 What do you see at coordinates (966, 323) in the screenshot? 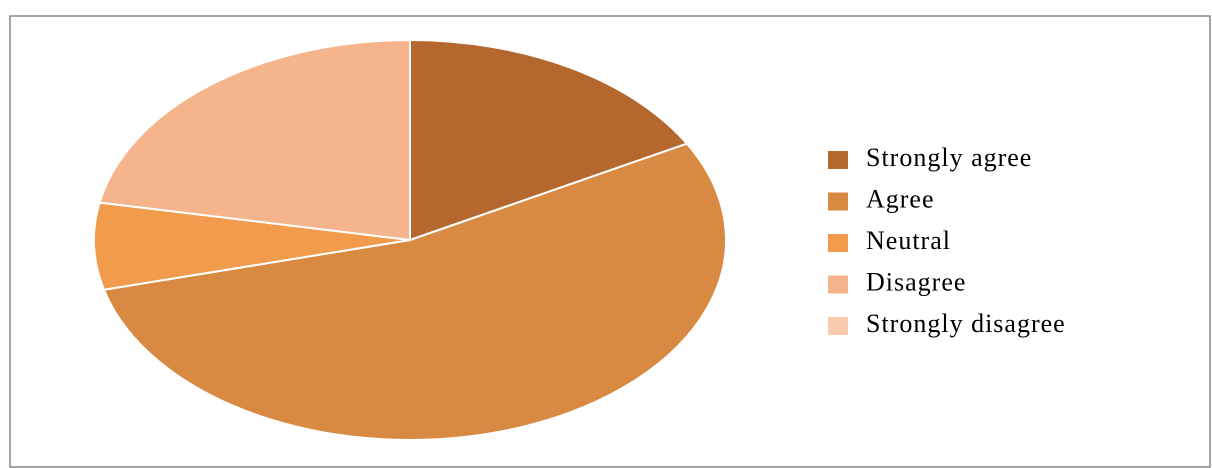
I see `legend-label: Strongly disagree` at bounding box center [966, 323].